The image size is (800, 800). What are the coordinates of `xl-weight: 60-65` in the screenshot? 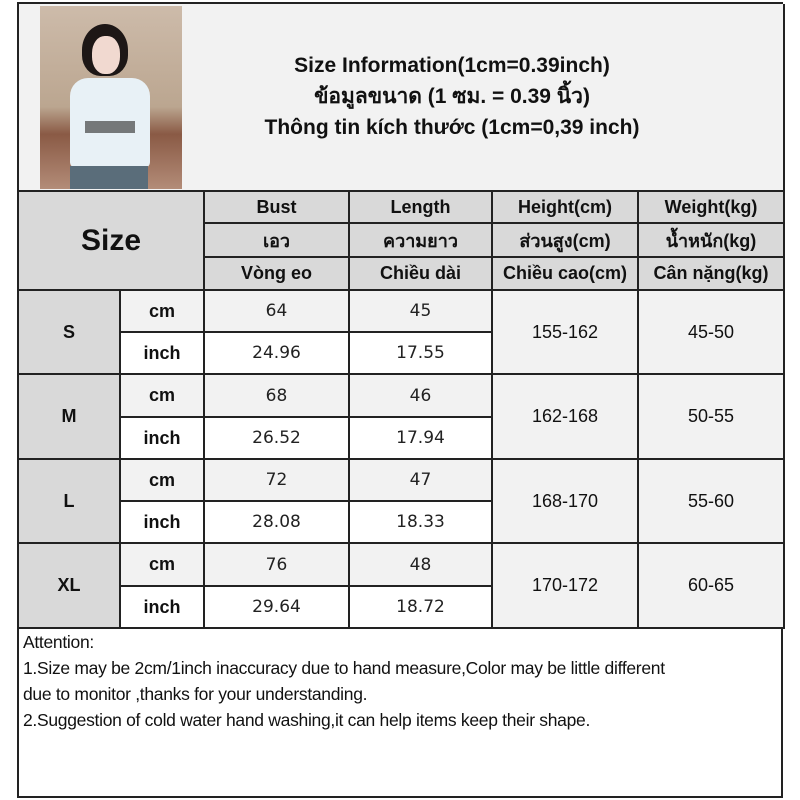 It's located at (712, 586).